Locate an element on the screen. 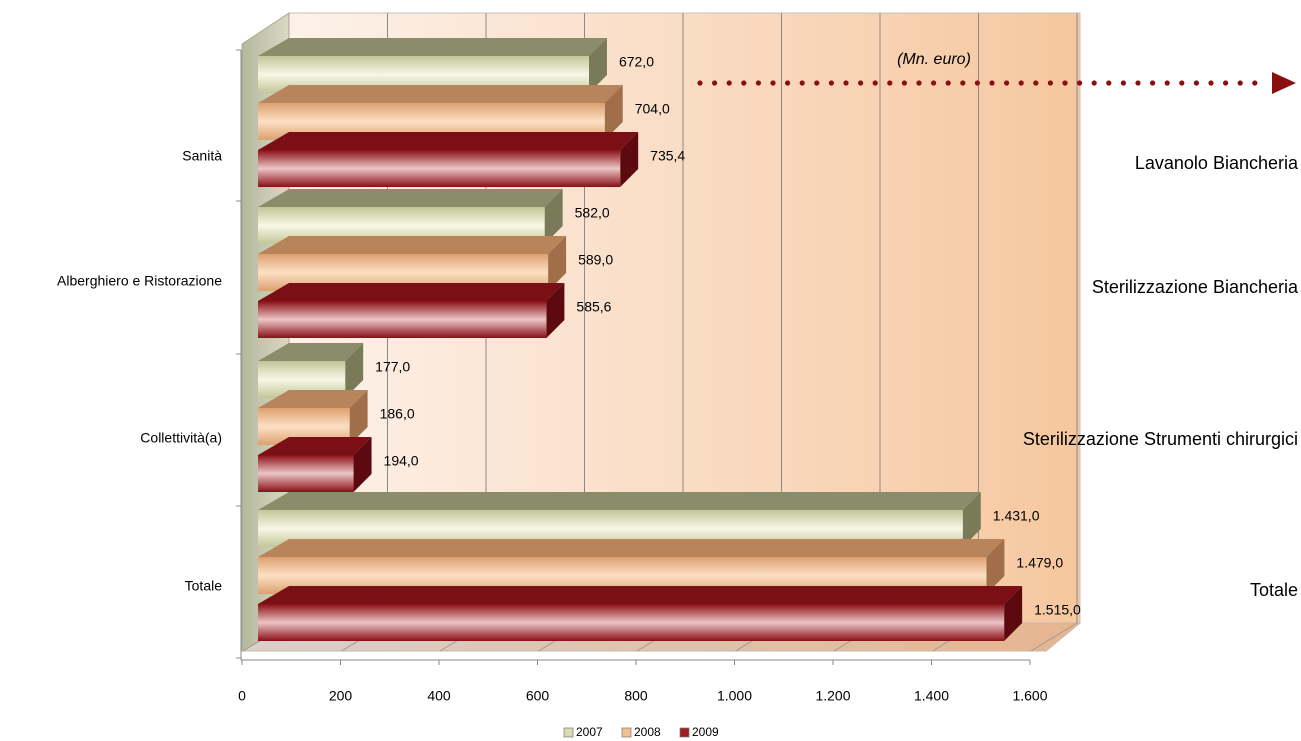 The height and width of the screenshot is (741, 1301). data-label: 1.515,0 is located at coordinates (1057, 610).